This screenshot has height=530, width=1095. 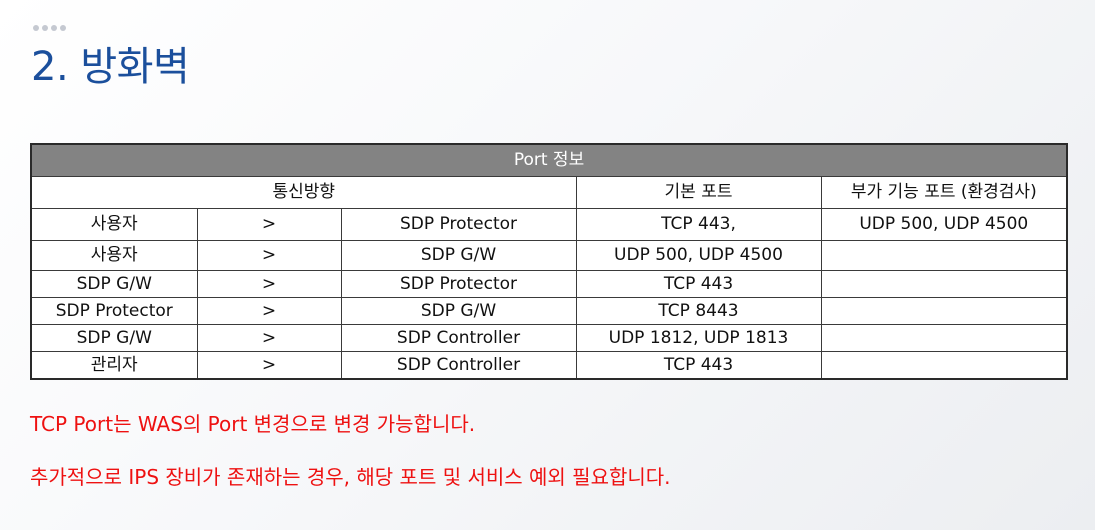 I want to click on slide-title: 2. 방화벽, so click(x=110, y=67).